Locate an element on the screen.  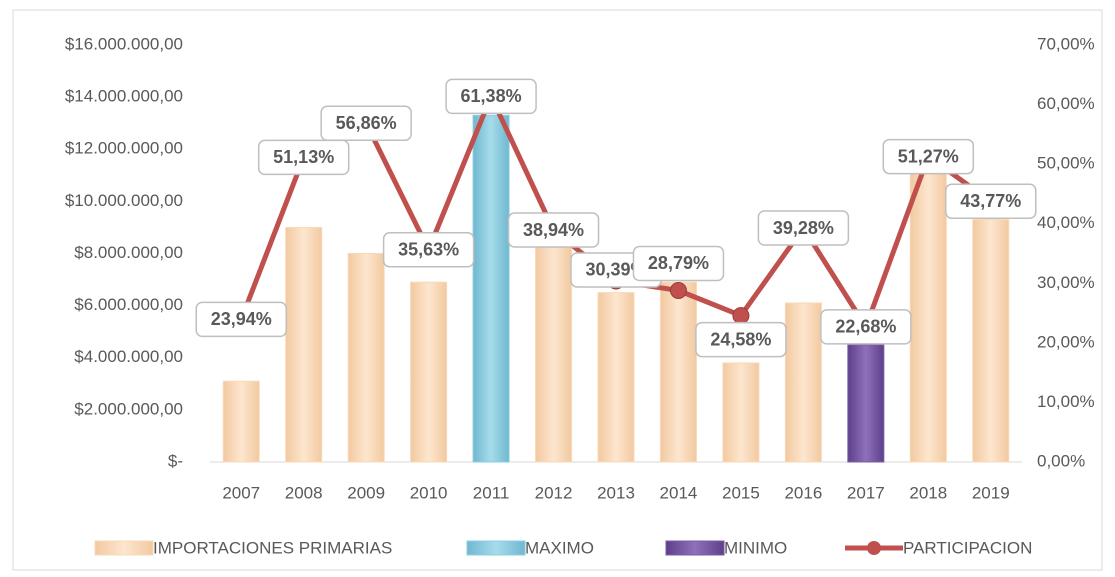
data-label: 43,77% is located at coordinates (990, 201).